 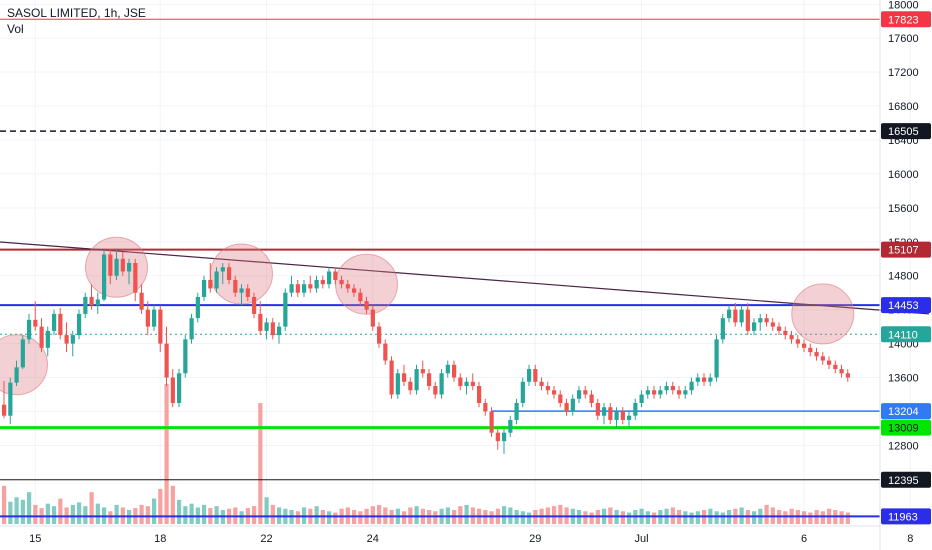 What do you see at coordinates (903, 412) in the screenshot?
I see `price-badge-label: 13204` at bounding box center [903, 412].